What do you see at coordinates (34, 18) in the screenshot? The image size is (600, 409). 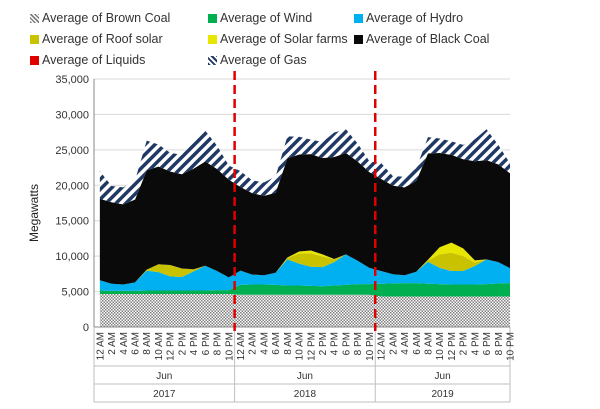 I see `legend-swatch-brown-coal` at bounding box center [34, 18].